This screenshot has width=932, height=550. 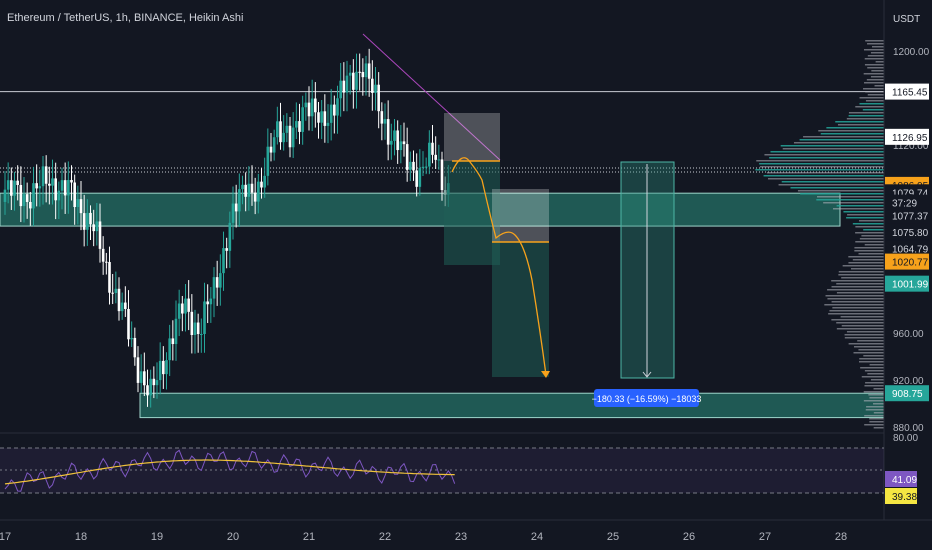 What do you see at coordinates (545, 374) in the screenshot?
I see `forecast-arrowhead-icon` at bounding box center [545, 374].